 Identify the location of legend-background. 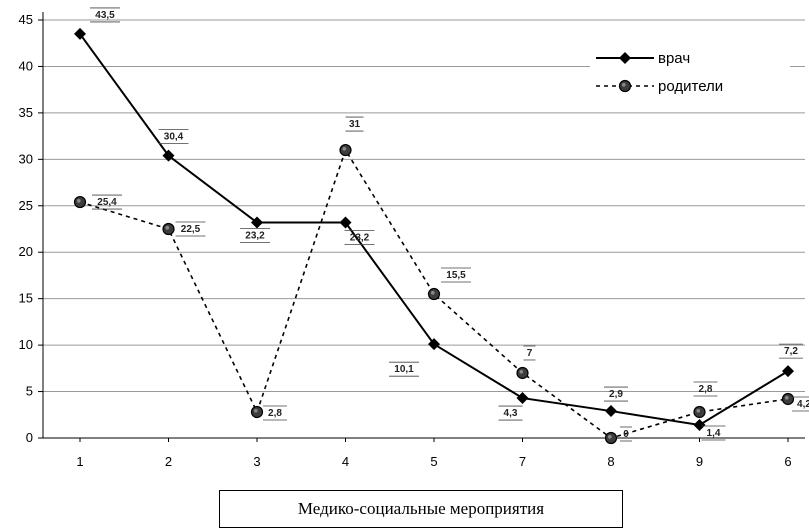
(690, 72).